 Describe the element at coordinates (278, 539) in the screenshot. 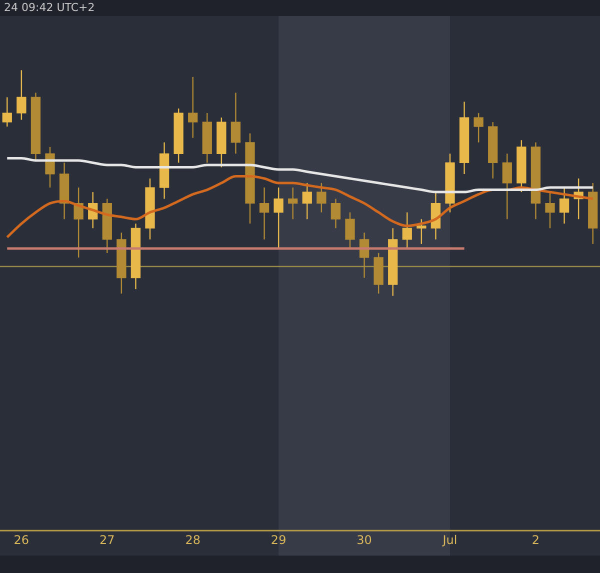

I see `x-tick-label: 29` at that location.